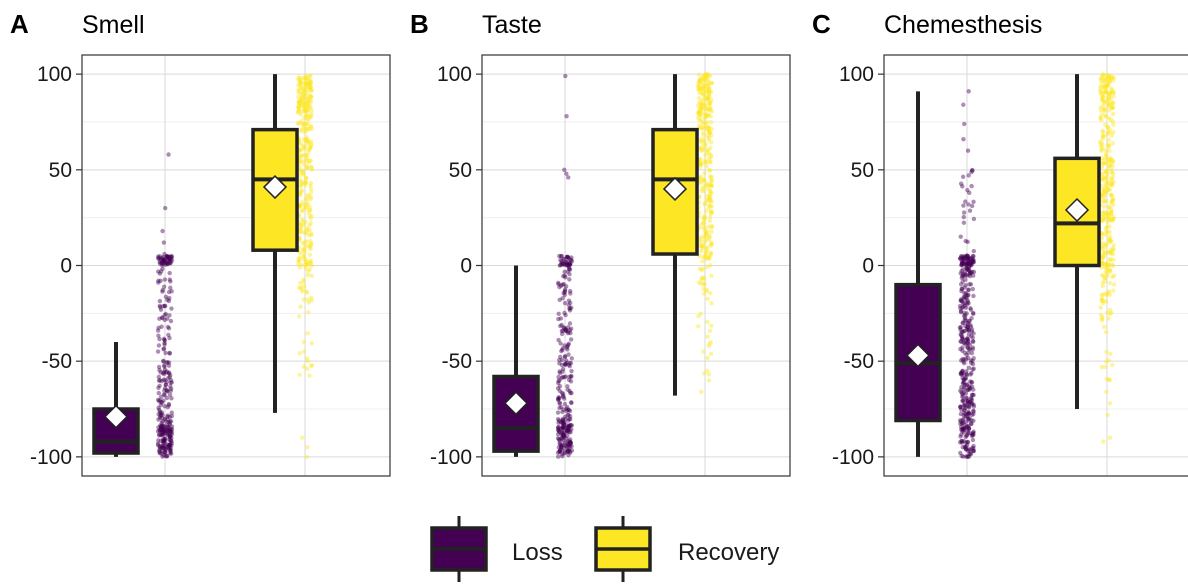  I want to click on y-tick-label: 0, so click(66, 266).